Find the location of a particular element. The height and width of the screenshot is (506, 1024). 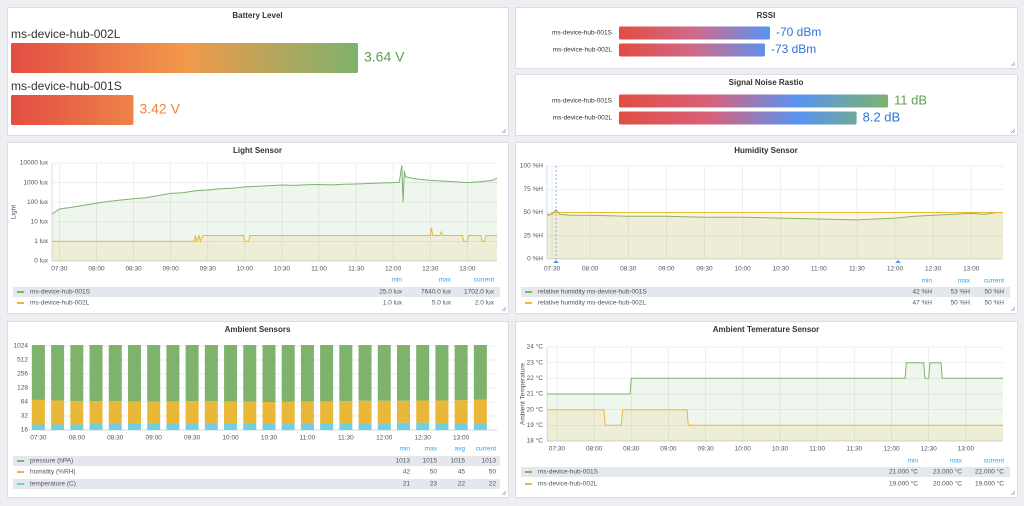

legend-name: pressure (hPA) is located at coordinates (51, 461).